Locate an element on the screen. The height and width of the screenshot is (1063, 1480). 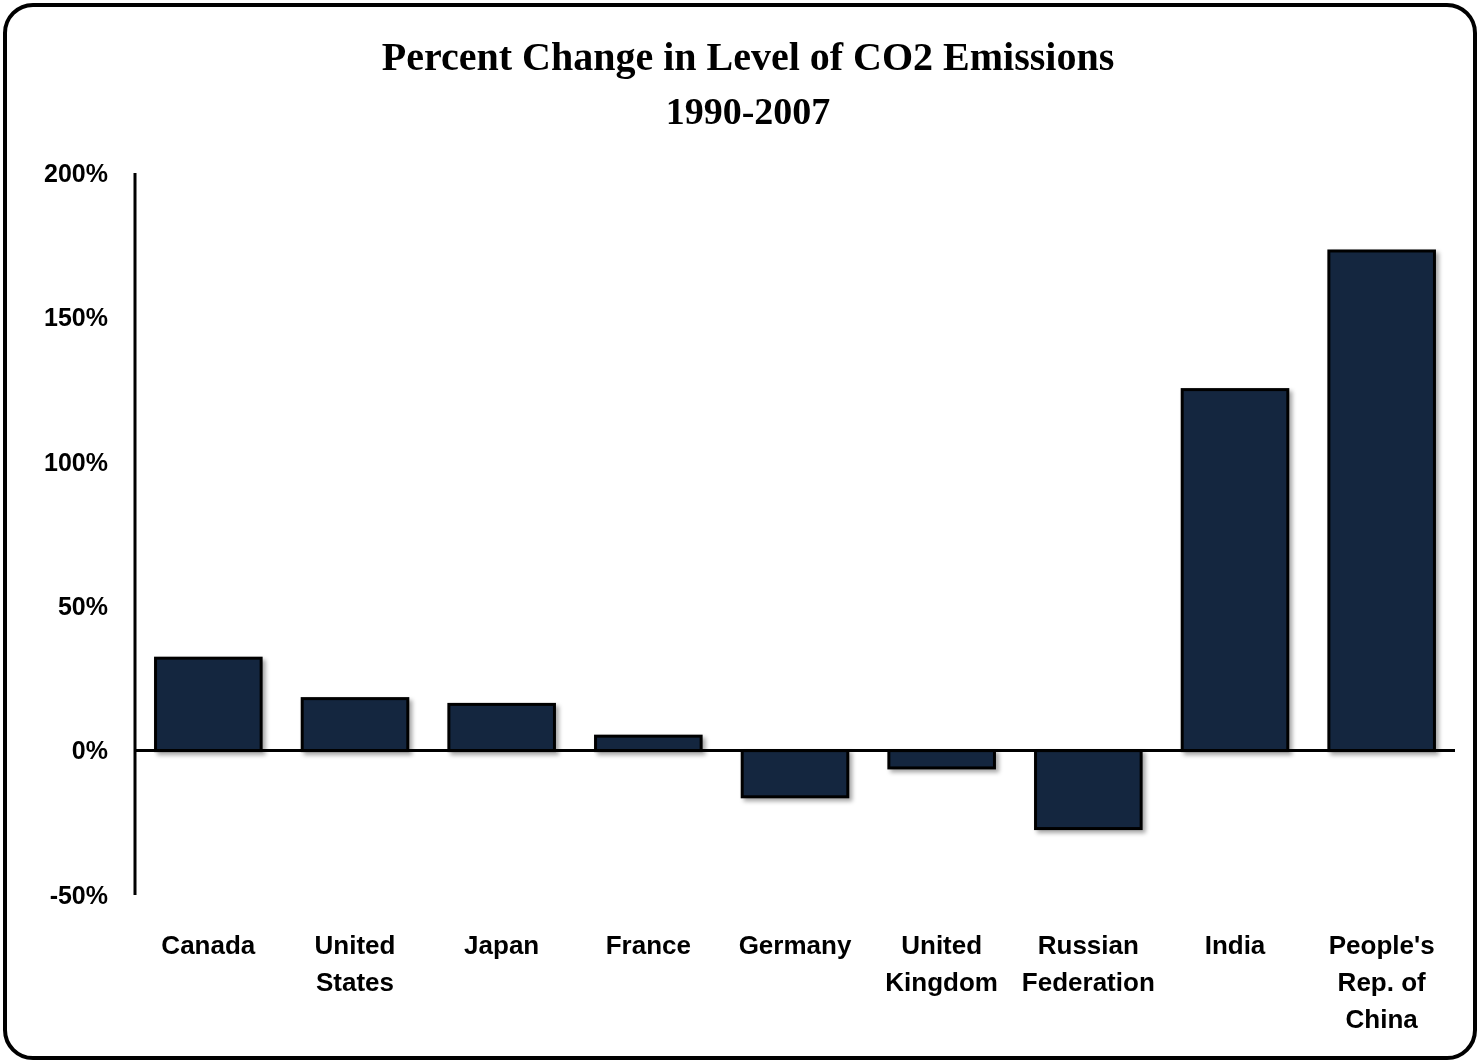
x-tick-label: India is located at coordinates (1235, 945).